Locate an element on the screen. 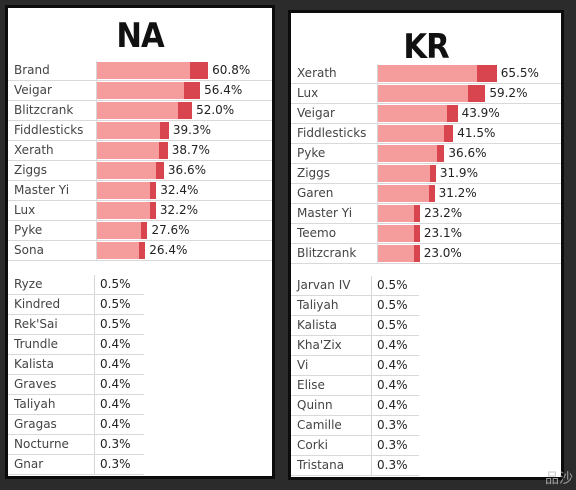  kr-title: KR is located at coordinates (426, 47).